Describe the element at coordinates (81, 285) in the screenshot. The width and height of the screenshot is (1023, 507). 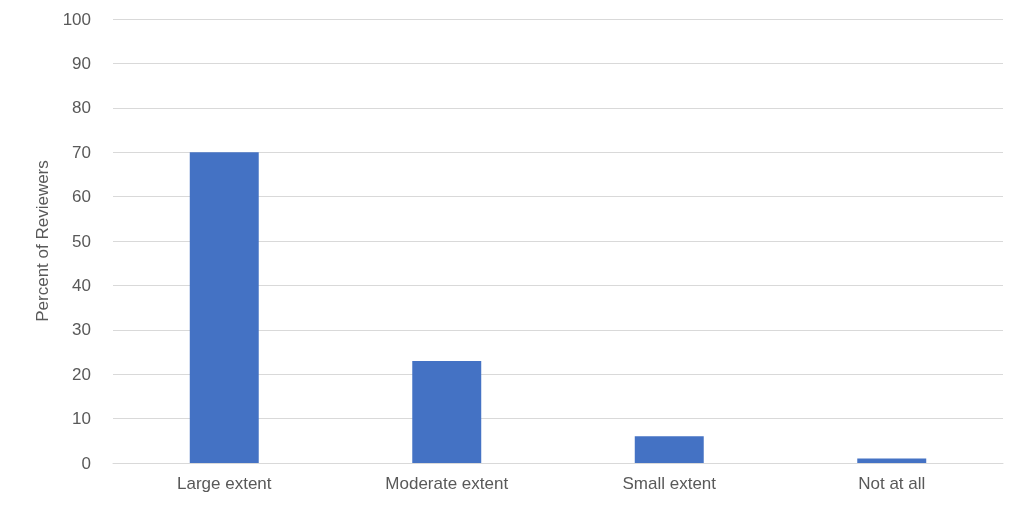
I see `y-tick-label: 40` at that location.